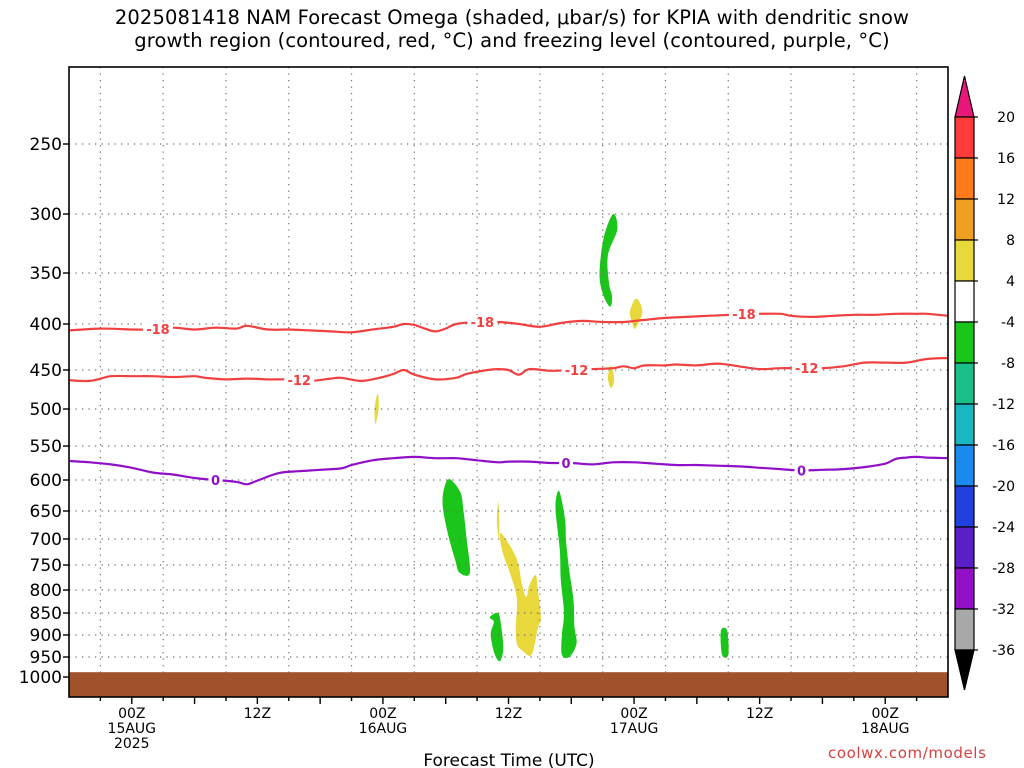 This screenshot has width=1024, height=768. Describe the element at coordinates (40, 678) in the screenshot. I see `y-tick-label-1000: 1000` at that location.